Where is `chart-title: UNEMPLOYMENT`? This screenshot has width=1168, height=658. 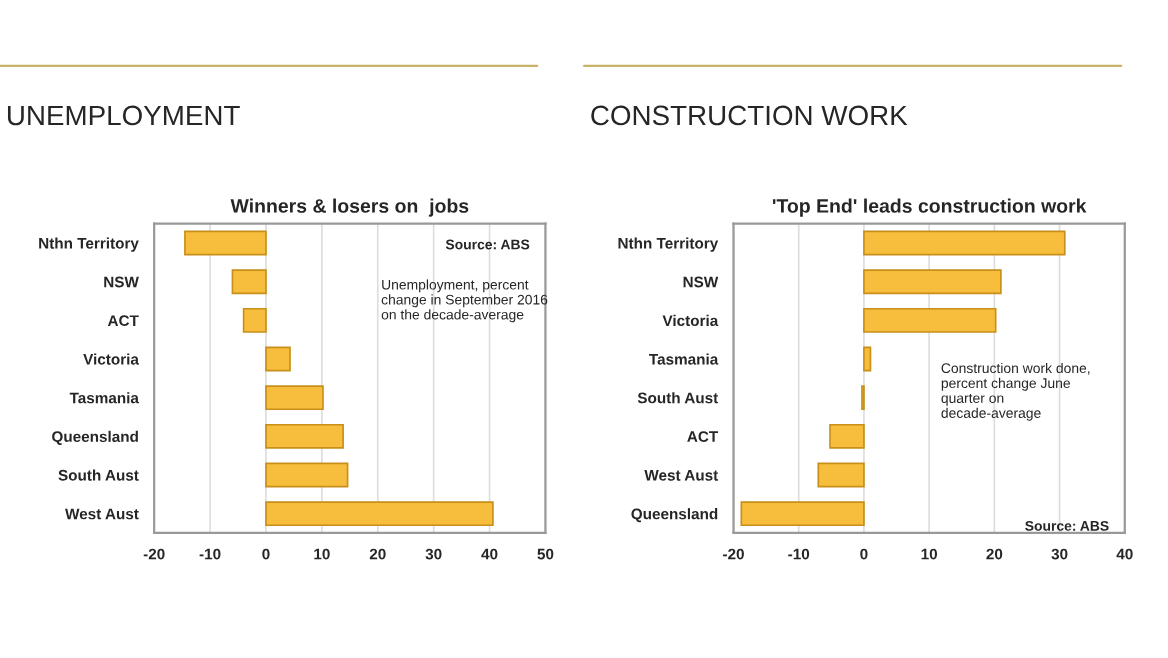
chart-title: UNEMPLOYMENT is located at coordinates (123, 115).